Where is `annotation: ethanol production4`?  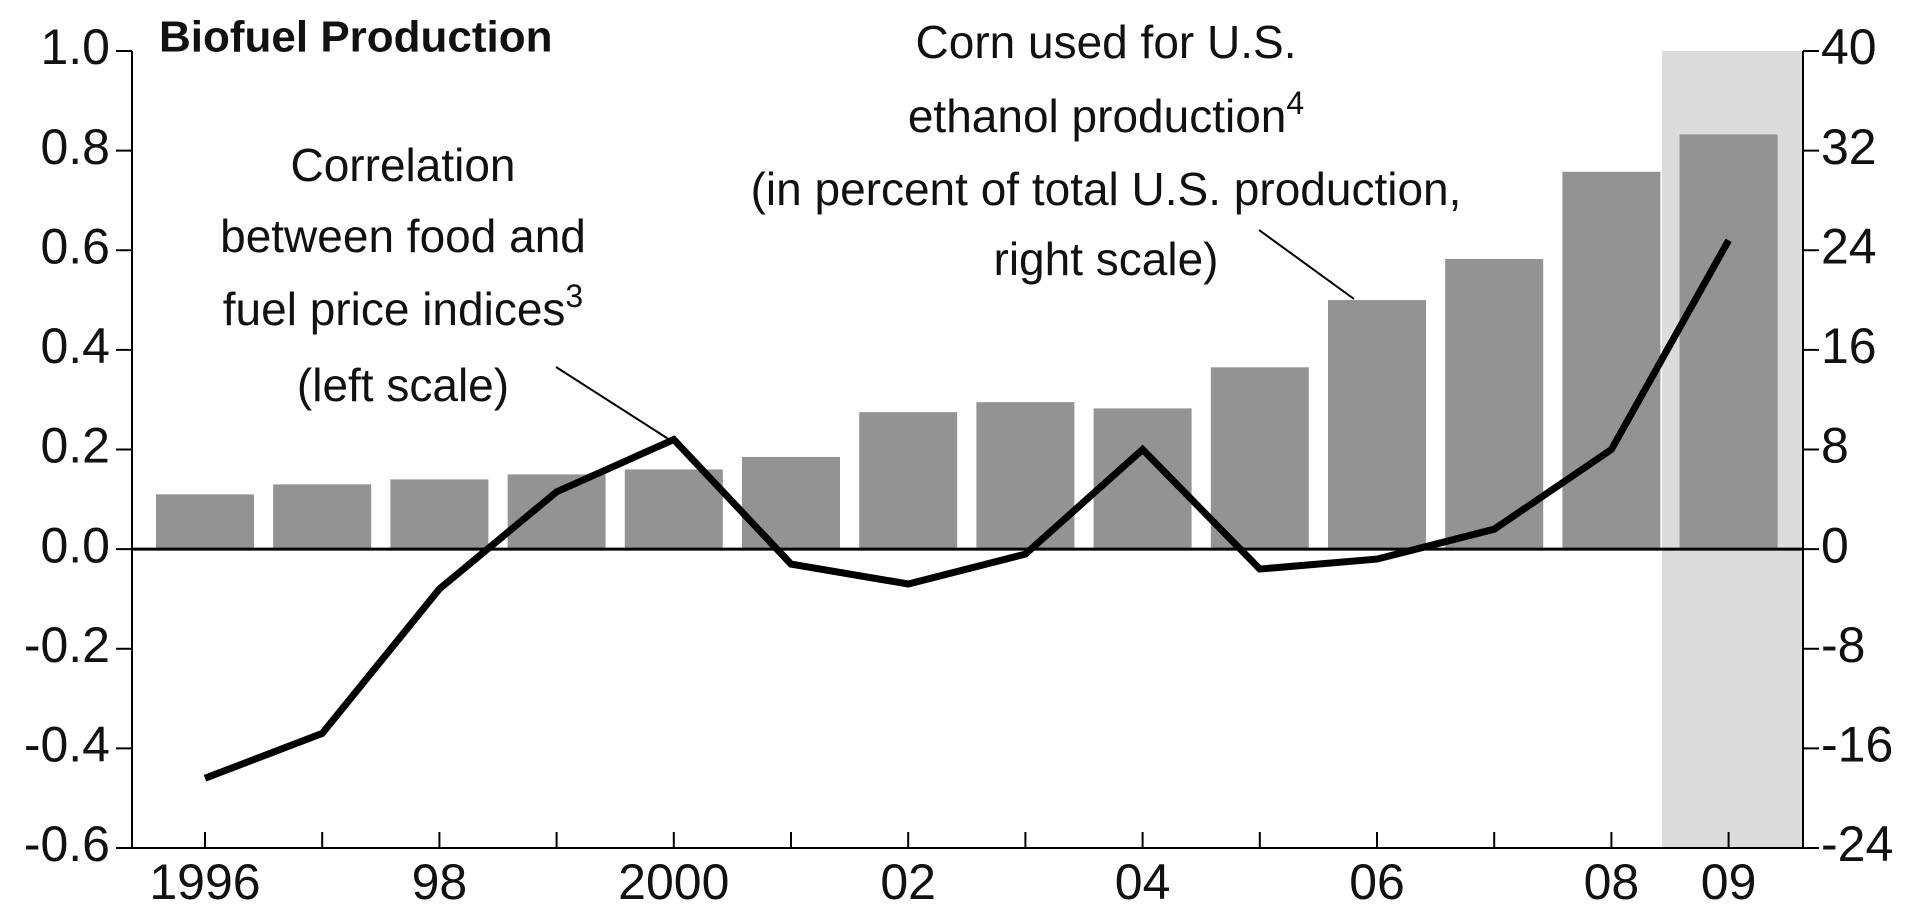 annotation: ethanol production4 is located at coordinates (1106, 113).